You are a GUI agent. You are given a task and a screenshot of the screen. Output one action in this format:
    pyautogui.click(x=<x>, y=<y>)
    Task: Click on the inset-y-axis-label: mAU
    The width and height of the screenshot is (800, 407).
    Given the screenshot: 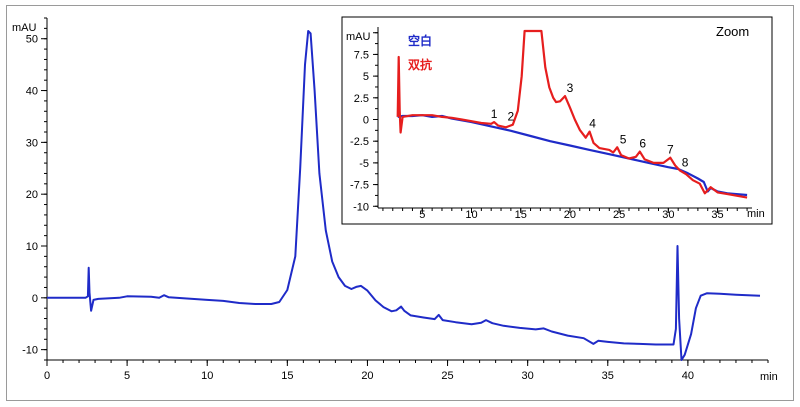 What is the action you would take?
    pyautogui.click(x=358, y=37)
    